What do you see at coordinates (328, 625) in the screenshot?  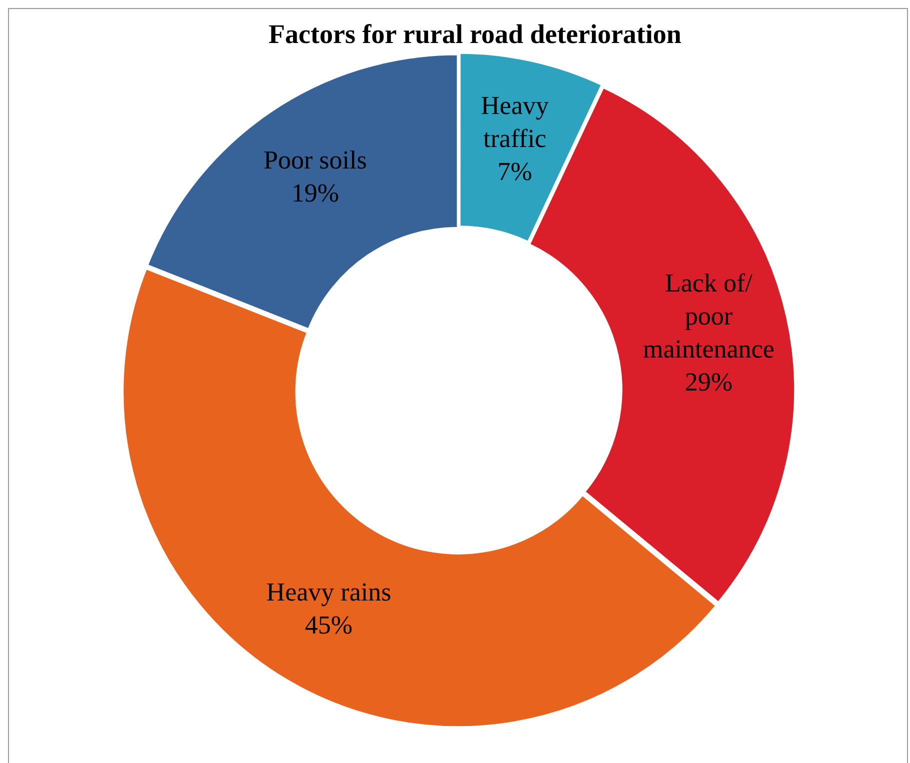 I see `data-label: 45%` at bounding box center [328, 625].